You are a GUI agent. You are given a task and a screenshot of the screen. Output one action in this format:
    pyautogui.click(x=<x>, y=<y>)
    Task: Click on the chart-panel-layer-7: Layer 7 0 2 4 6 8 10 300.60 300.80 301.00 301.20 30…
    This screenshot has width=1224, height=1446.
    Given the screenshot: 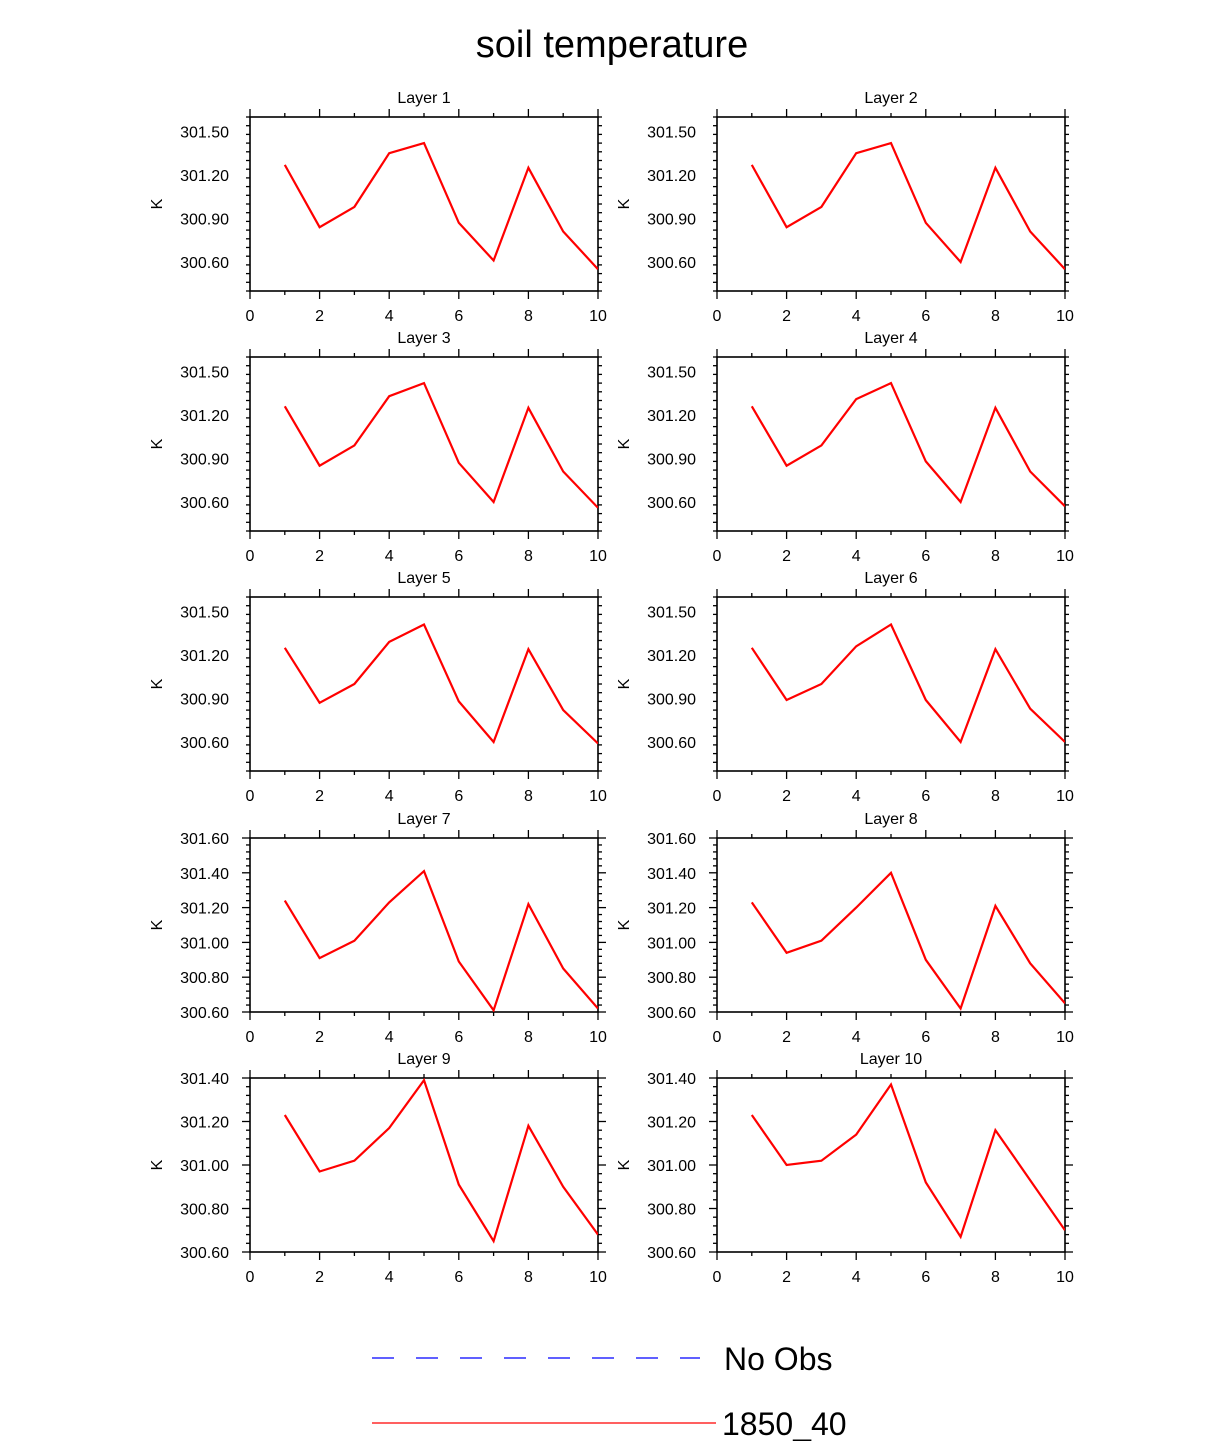 What is the action you would take?
    pyautogui.click(x=378, y=928)
    